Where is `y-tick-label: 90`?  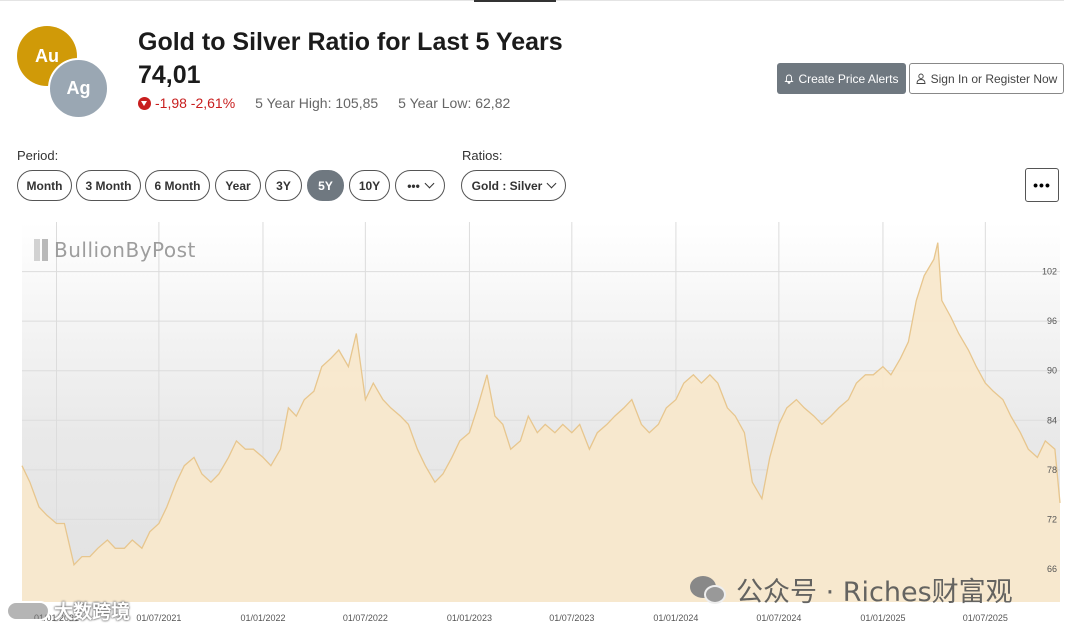 y-tick-label: 90 is located at coordinates (1052, 371).